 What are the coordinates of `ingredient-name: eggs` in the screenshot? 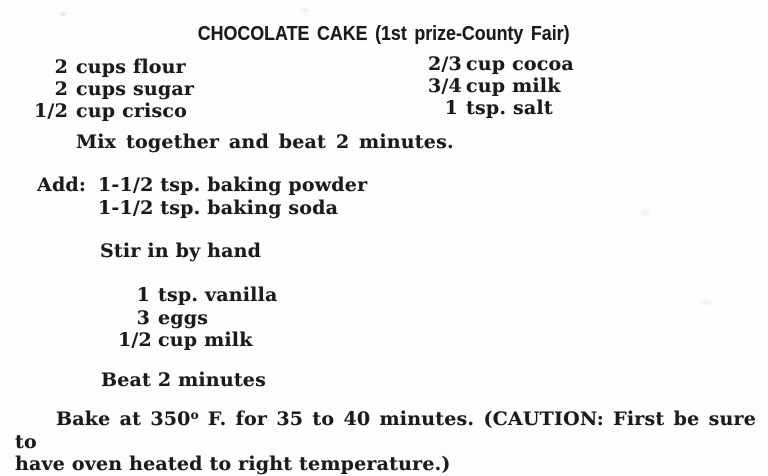 It's located at (183, 317).